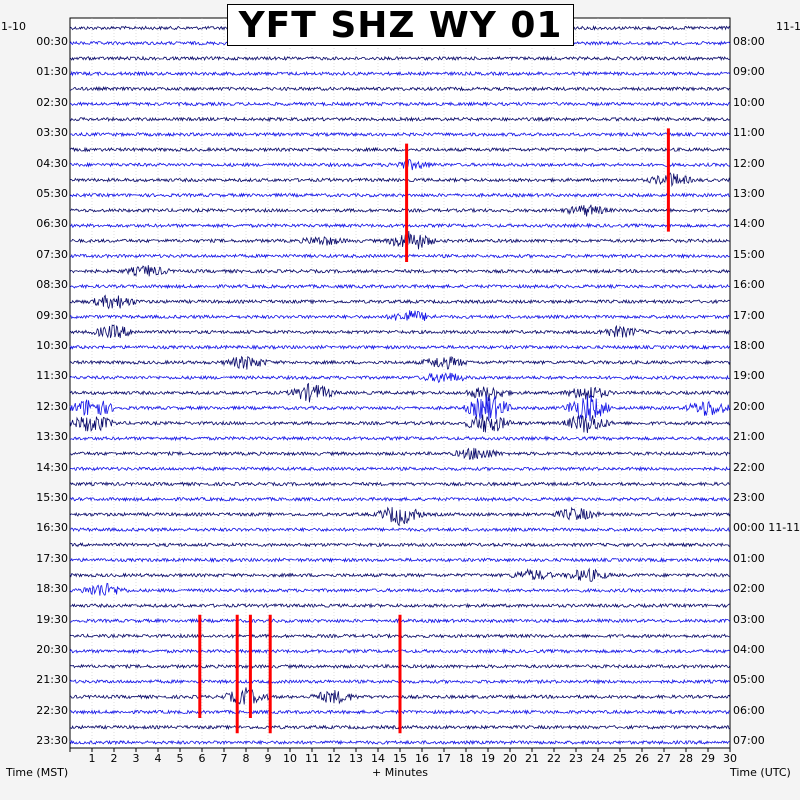 The height and width of the screenshot is (800, 800). Describe the element at coordinates (749, 41) in the screenshot. I see `right-tick-label: 08:00` at that location.